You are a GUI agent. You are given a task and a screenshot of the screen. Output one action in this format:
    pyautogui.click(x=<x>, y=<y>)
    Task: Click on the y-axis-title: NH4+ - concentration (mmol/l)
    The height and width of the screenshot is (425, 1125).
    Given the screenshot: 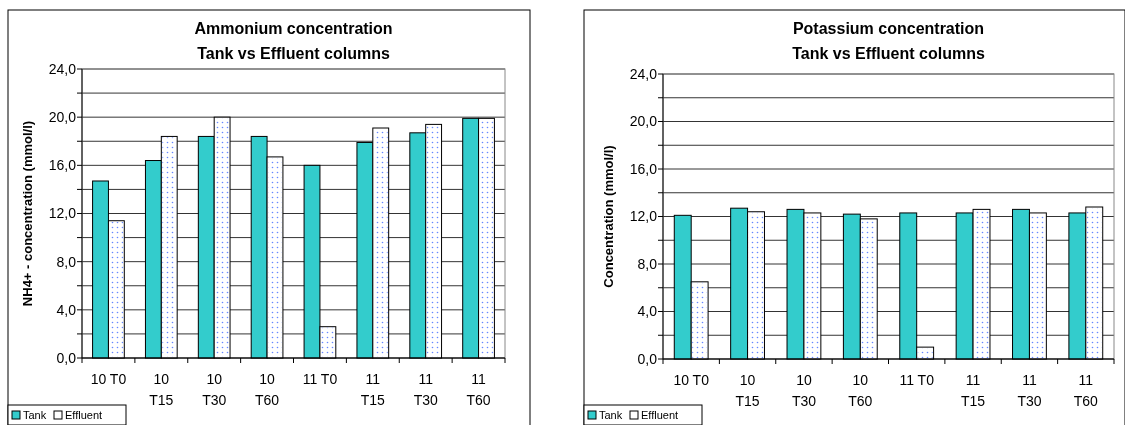 What is the action you would take?
    pyautogui.click(x=27, y=213)
    